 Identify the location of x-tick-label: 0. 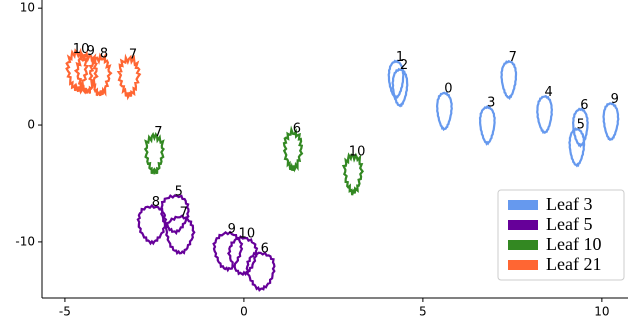
(244, 312).